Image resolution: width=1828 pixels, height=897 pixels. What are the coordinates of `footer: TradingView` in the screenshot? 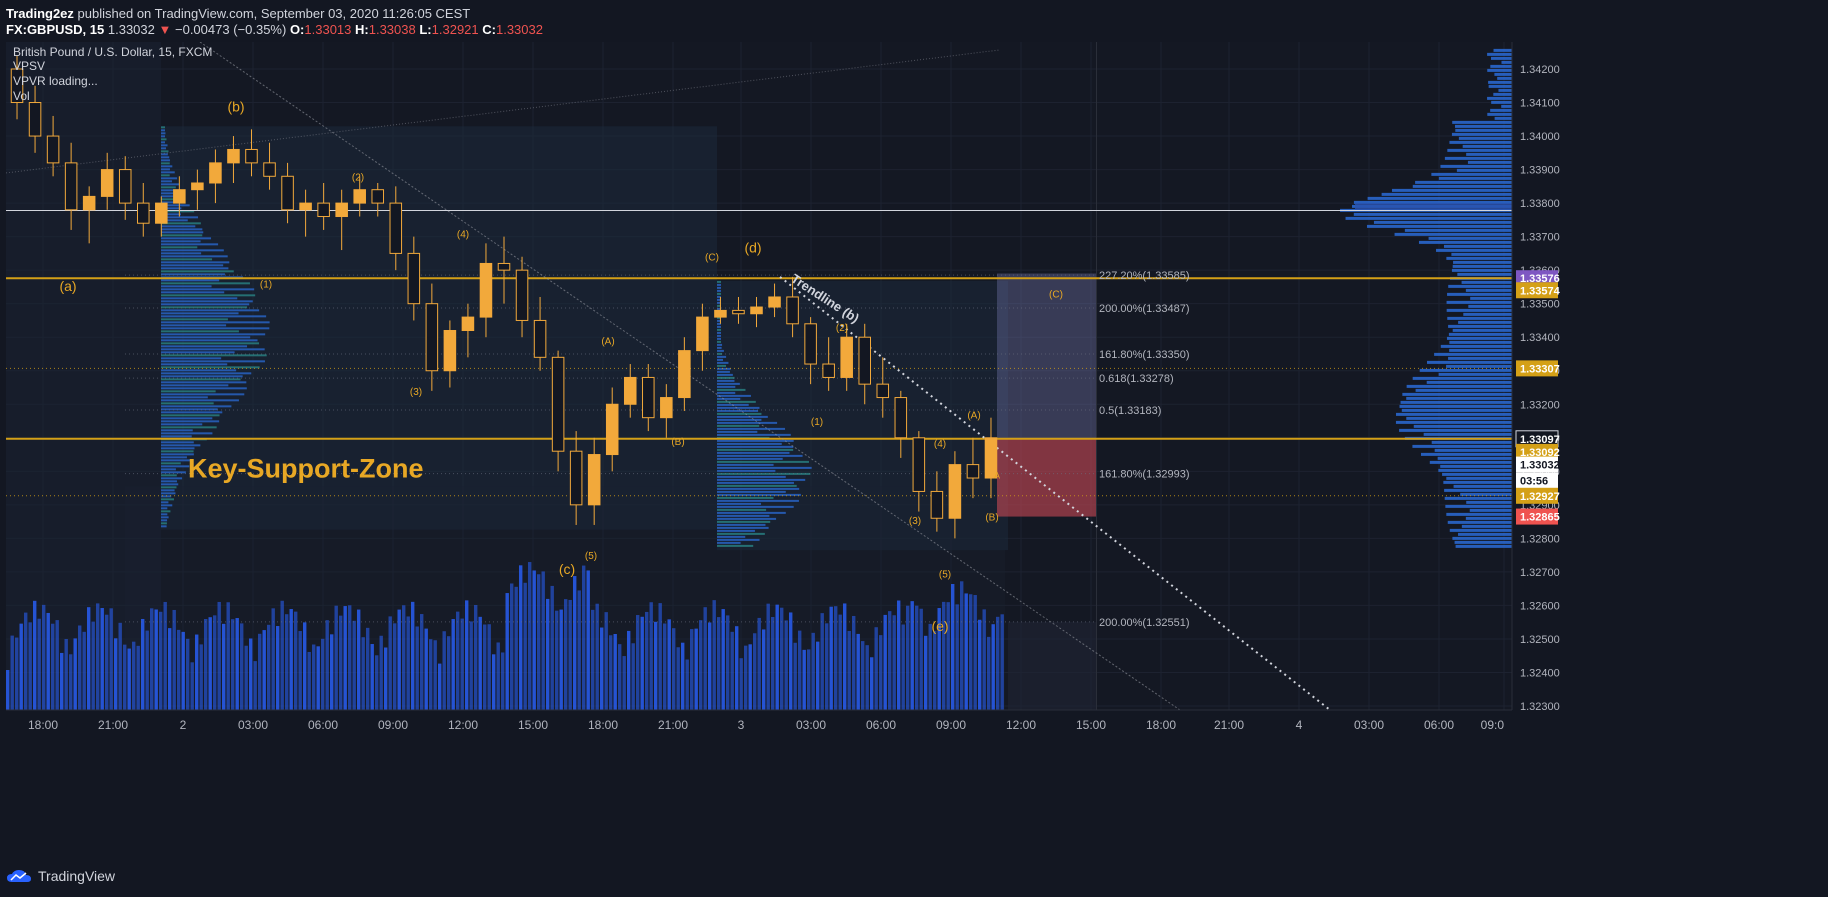 It's located at (914, 877).